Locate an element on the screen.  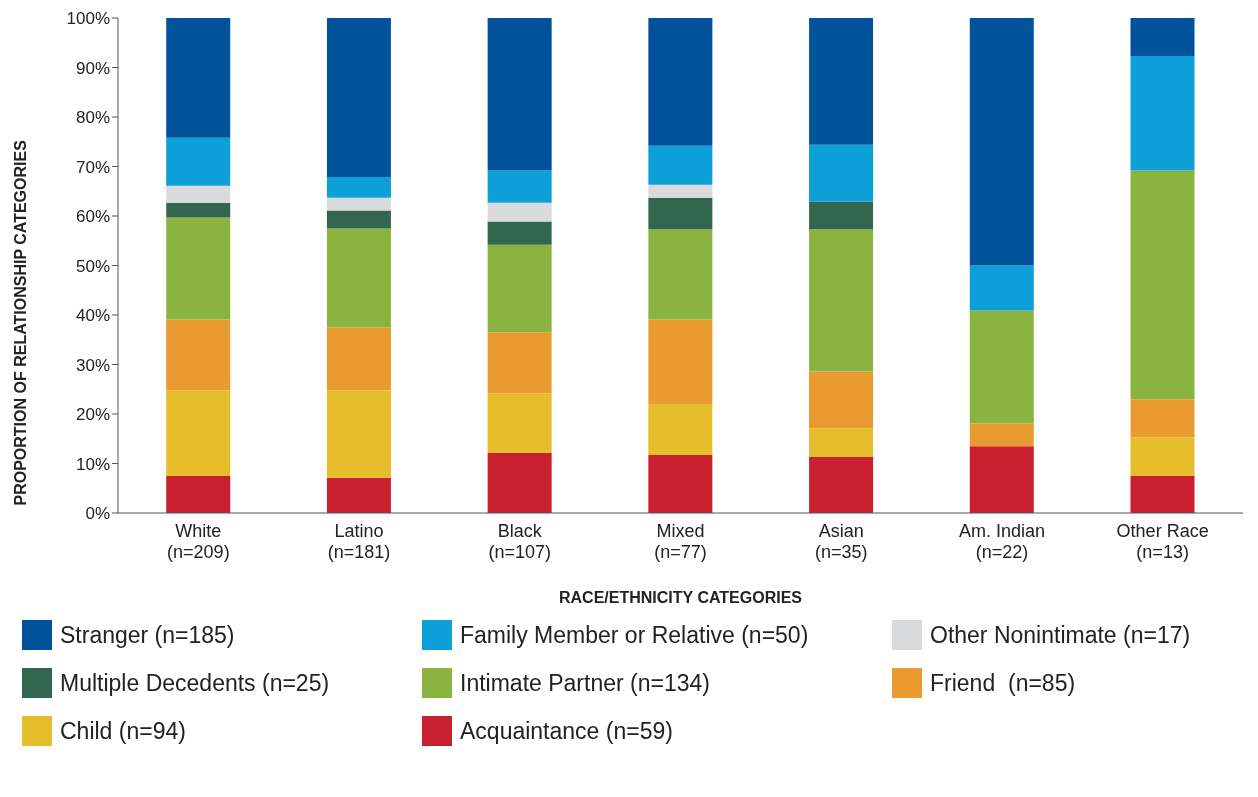
x-tick-label: Other Race (n=13) is located at coordinates (1162, 541).